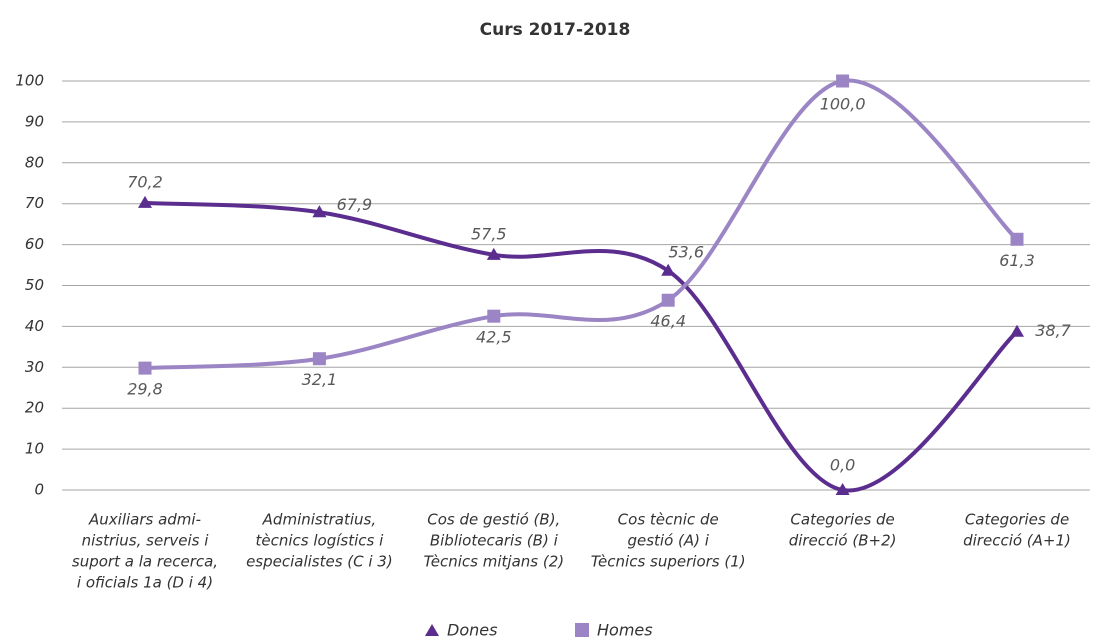  I want to click on data-label: 67,9, so click(355, 204).